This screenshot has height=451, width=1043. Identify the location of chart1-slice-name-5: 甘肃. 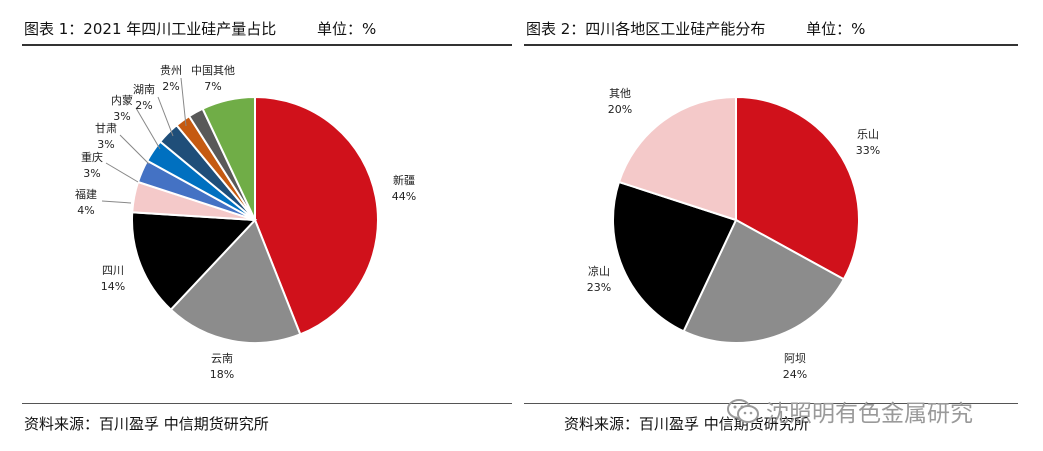
(106, 128).